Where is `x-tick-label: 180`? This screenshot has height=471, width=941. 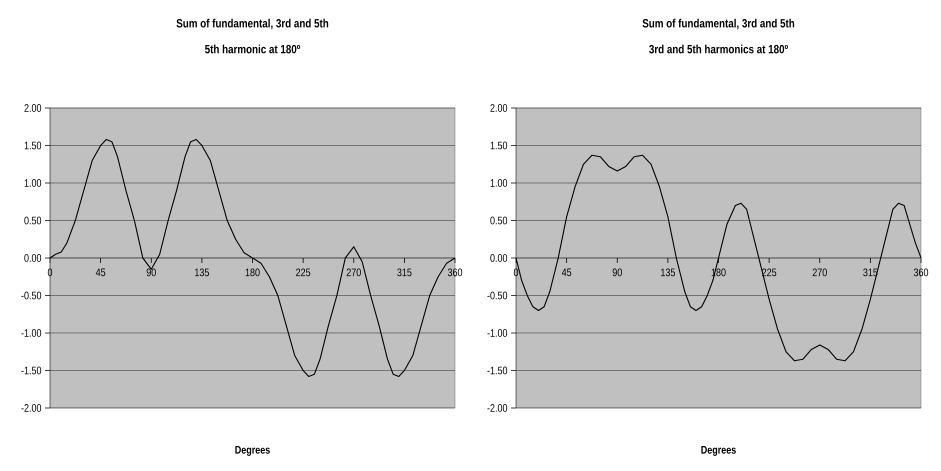
x-tick-label: 180 is located at coordinates (253, 272).